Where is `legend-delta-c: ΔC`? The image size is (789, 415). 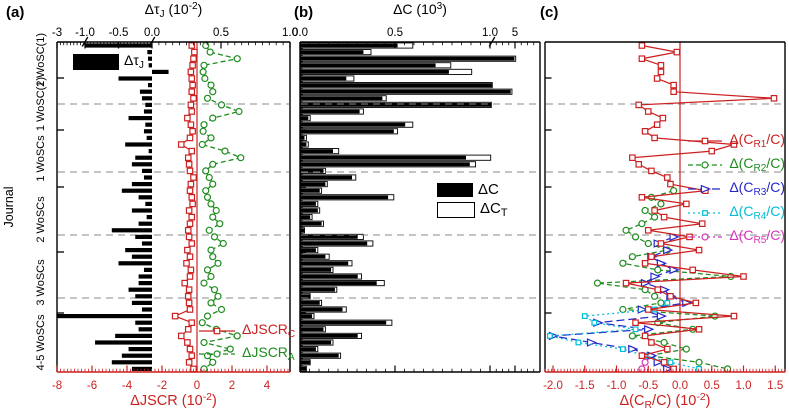 legend-delta-c: ΔC is located at coordinates (468, 189).